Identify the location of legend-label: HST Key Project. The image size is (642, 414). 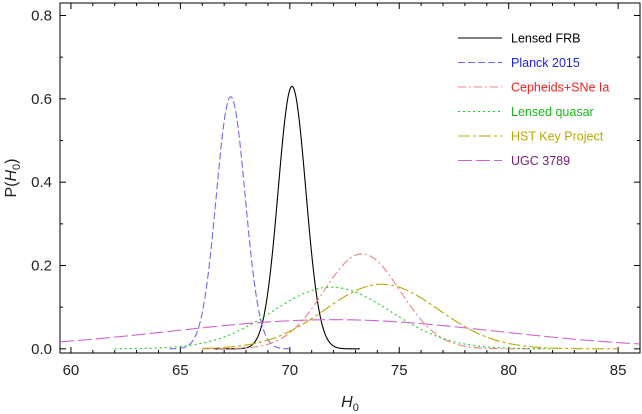
(557, 137).